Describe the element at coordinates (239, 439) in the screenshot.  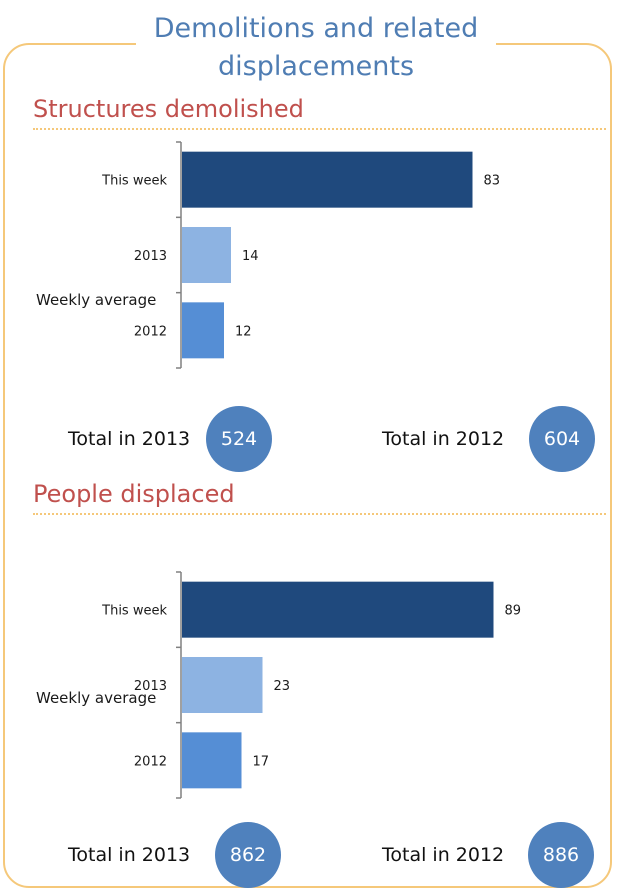
I see `total-2013-badge: 524` at that location.